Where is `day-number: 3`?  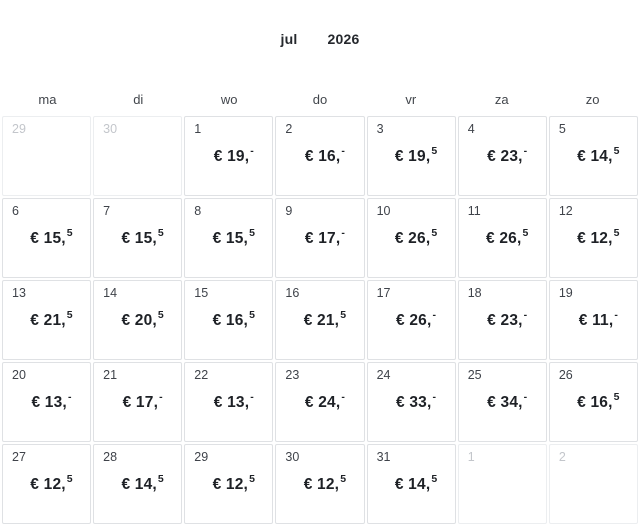 day-number: 3 is located at coordinates (380, 129).